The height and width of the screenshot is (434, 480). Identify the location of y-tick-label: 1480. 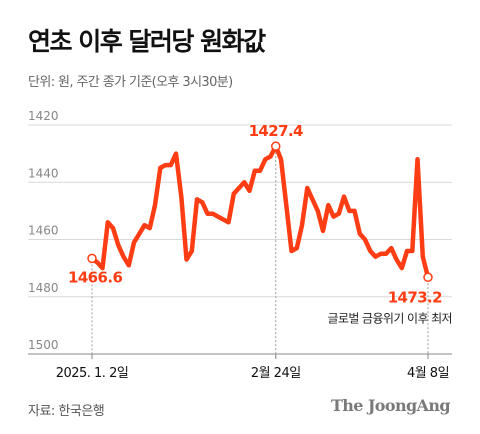
(43, 288).